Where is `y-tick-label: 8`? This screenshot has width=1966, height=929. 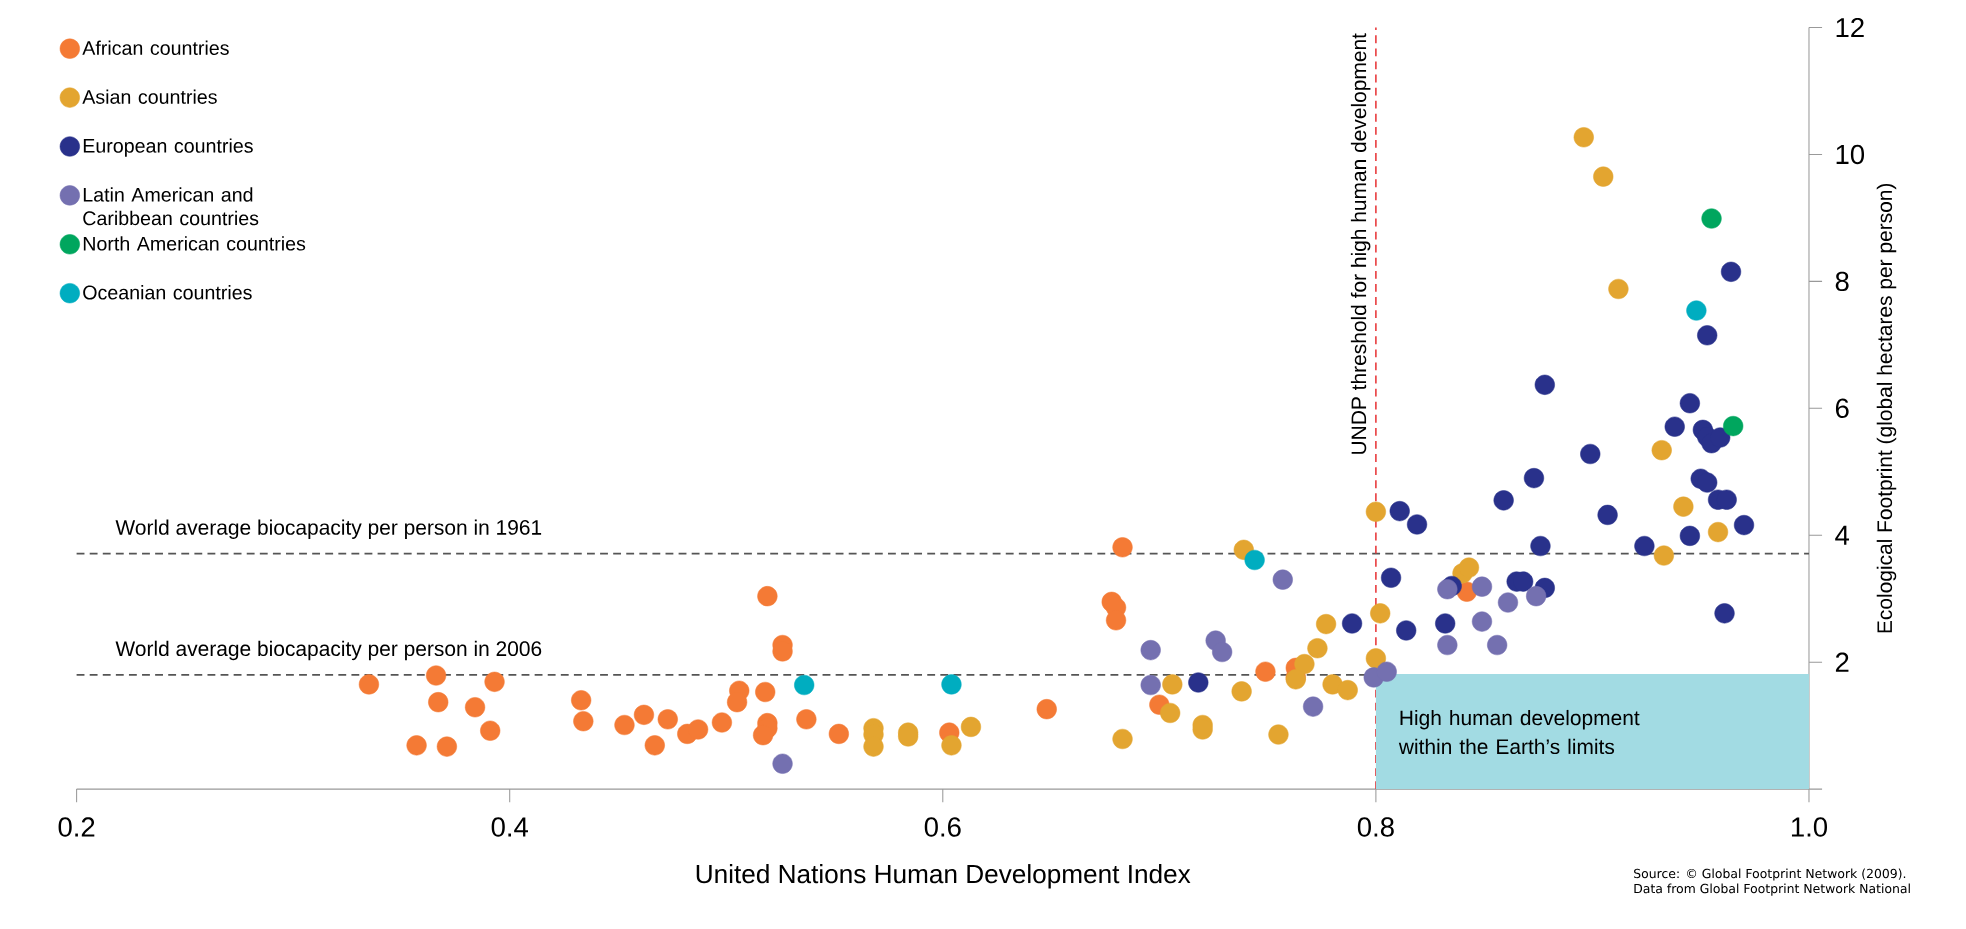 y-tick-label: 8 is located at coordinates (1842, 281).